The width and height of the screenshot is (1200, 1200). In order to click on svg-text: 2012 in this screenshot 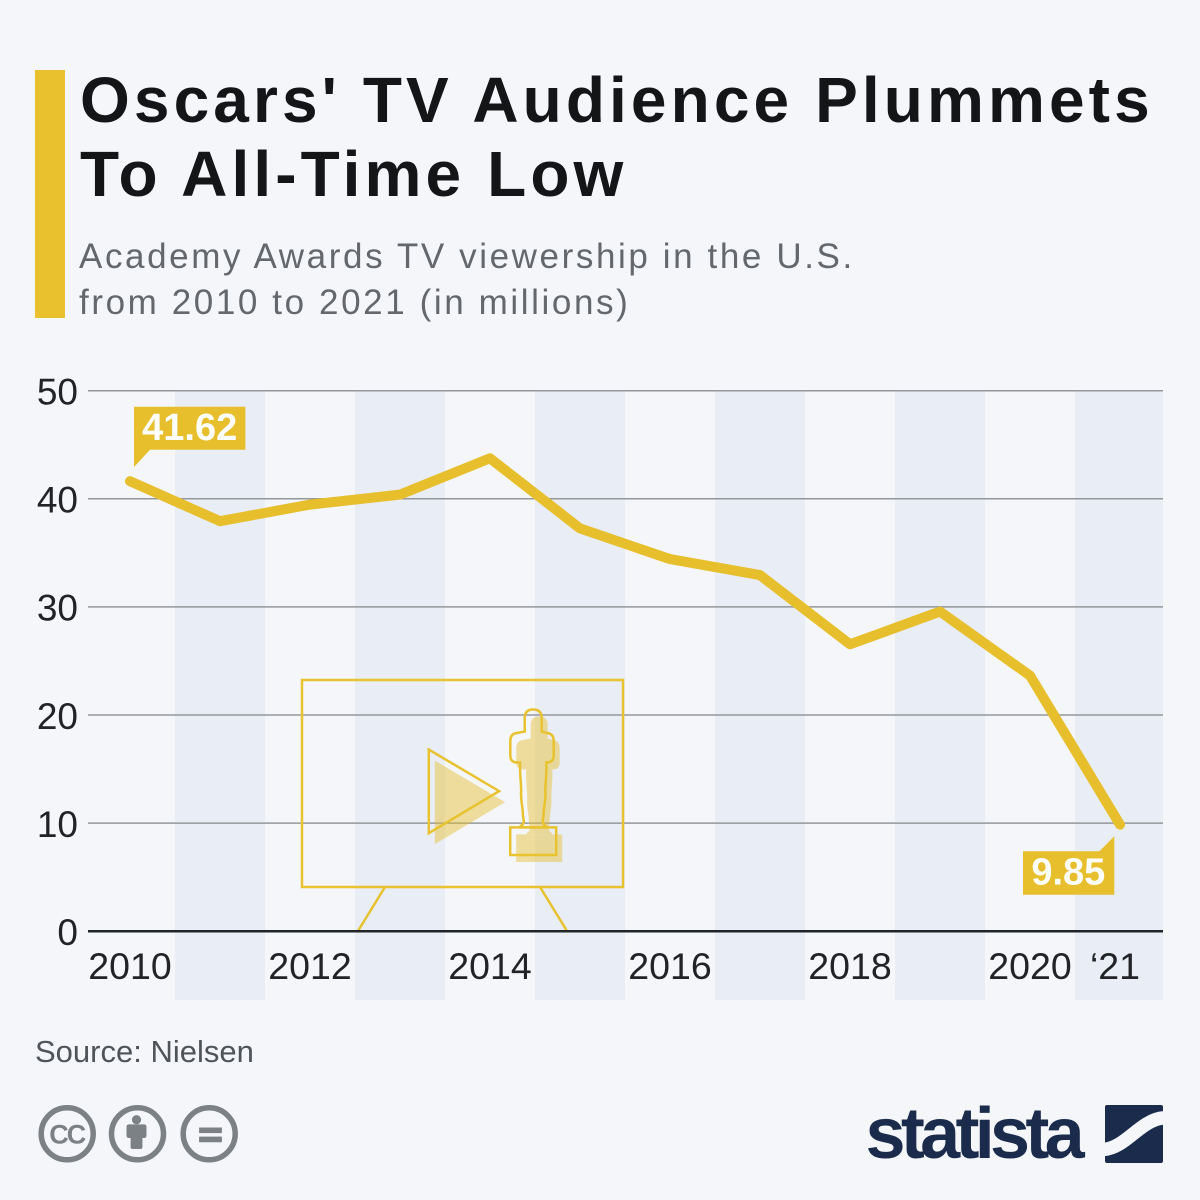, I will do `click(309, 966)`.